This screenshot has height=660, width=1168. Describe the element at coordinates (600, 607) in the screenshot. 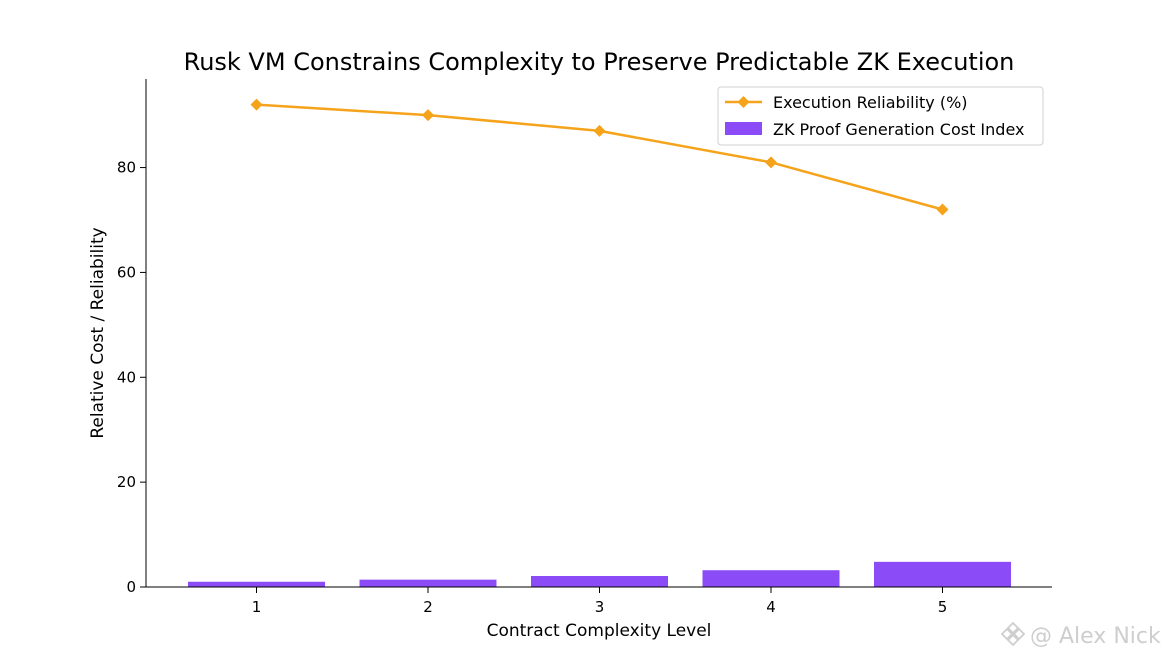

I see `x-tick-label: 3` at that location.